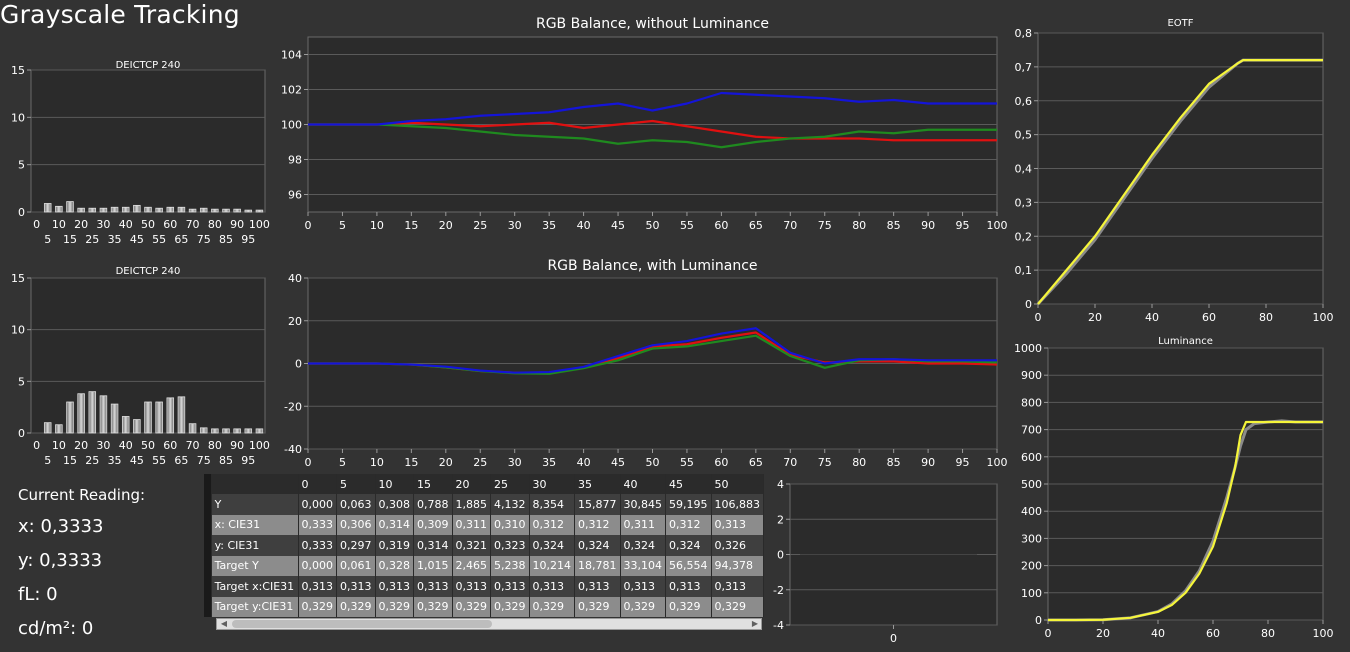  I want to click on table-cell: 30,845, so click(643, 504).